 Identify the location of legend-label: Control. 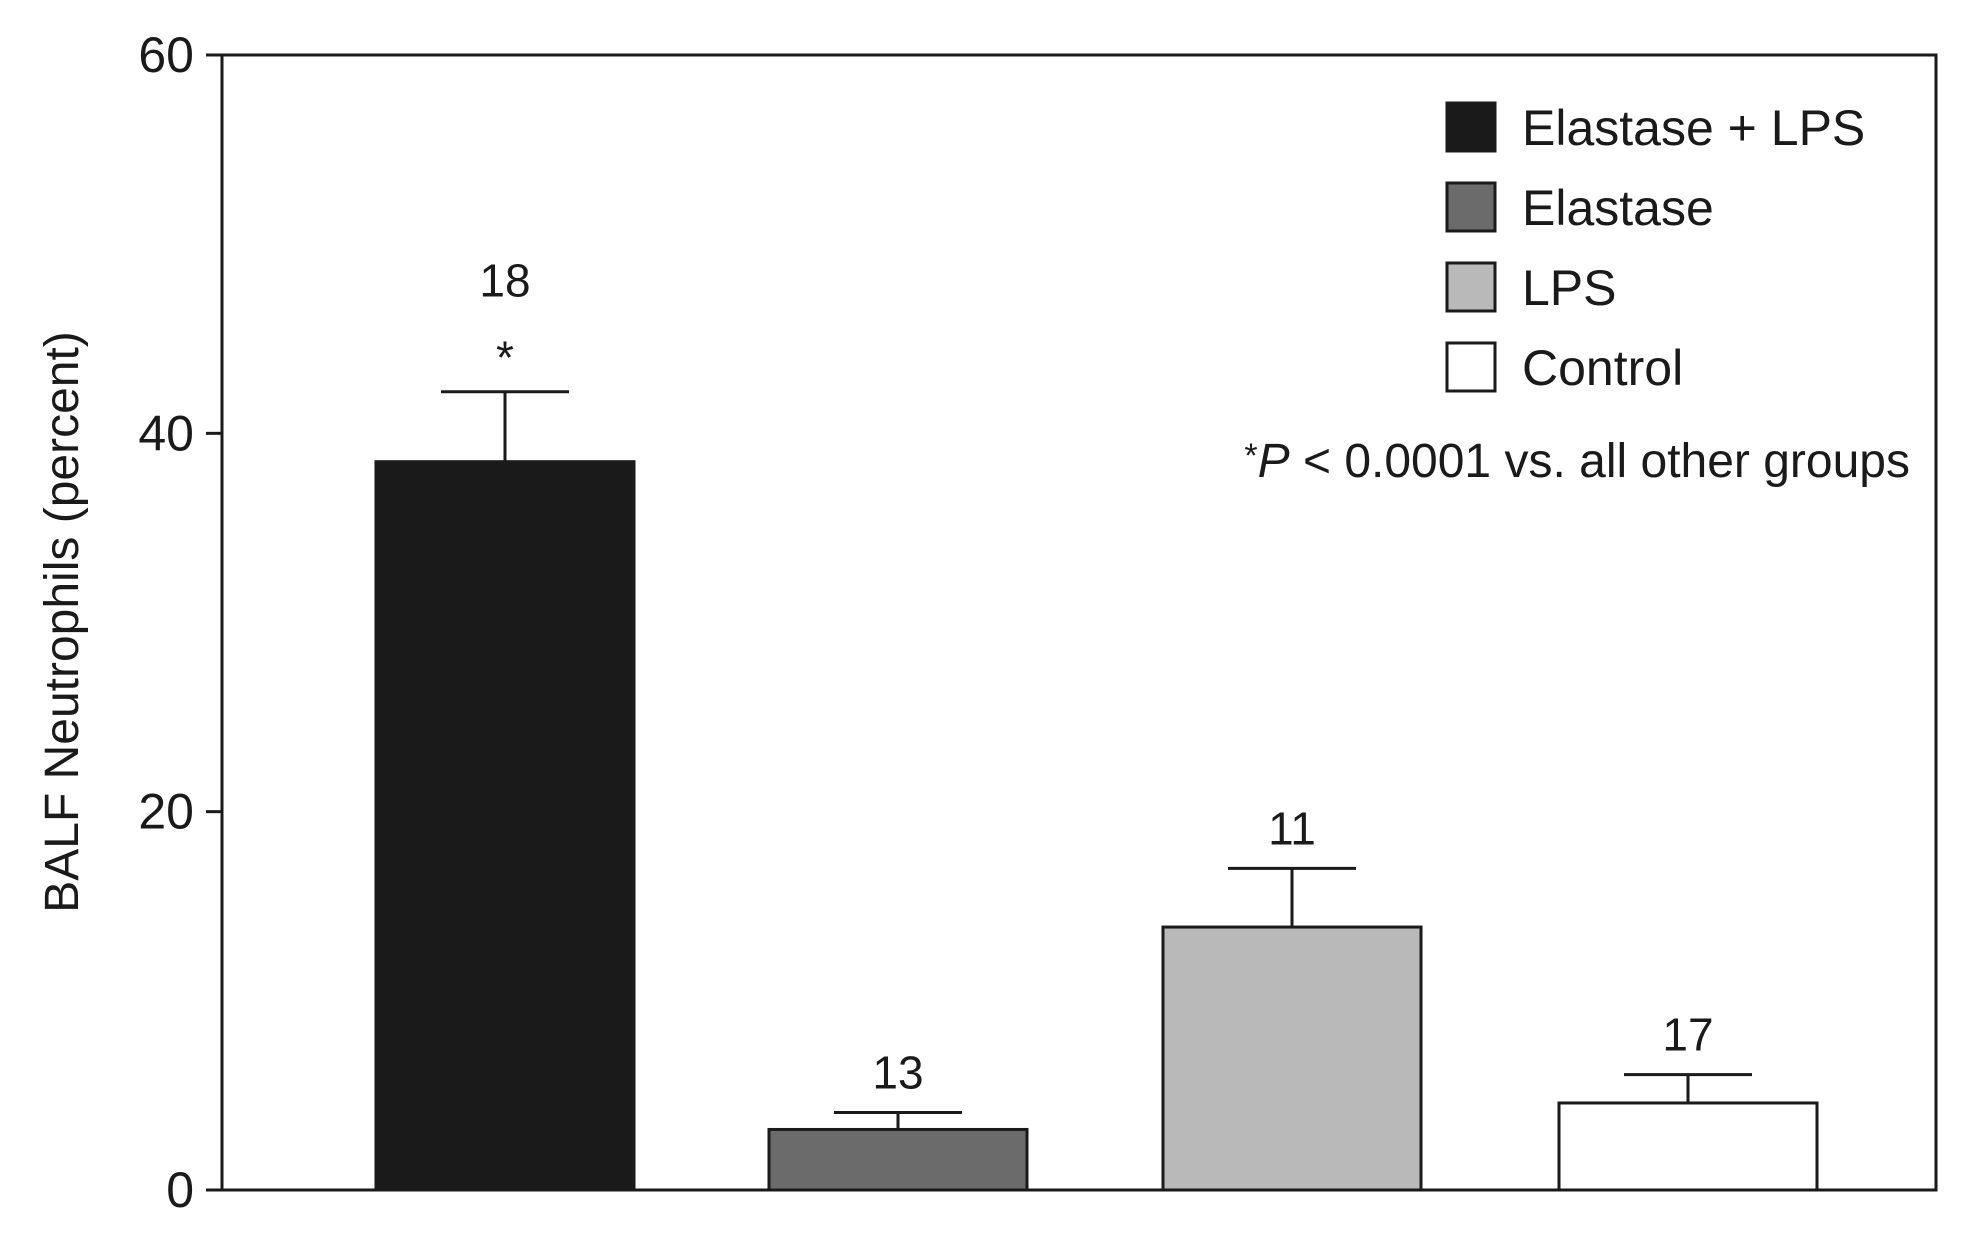
(1602, 368).